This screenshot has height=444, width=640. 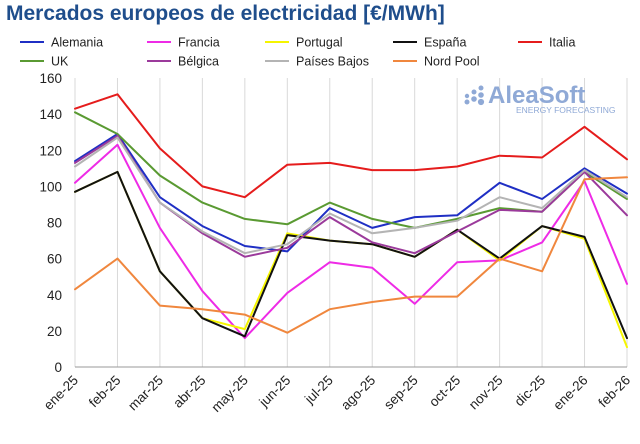 I want to click on x-tick-label: nov-25, so click(x=486, y=393).